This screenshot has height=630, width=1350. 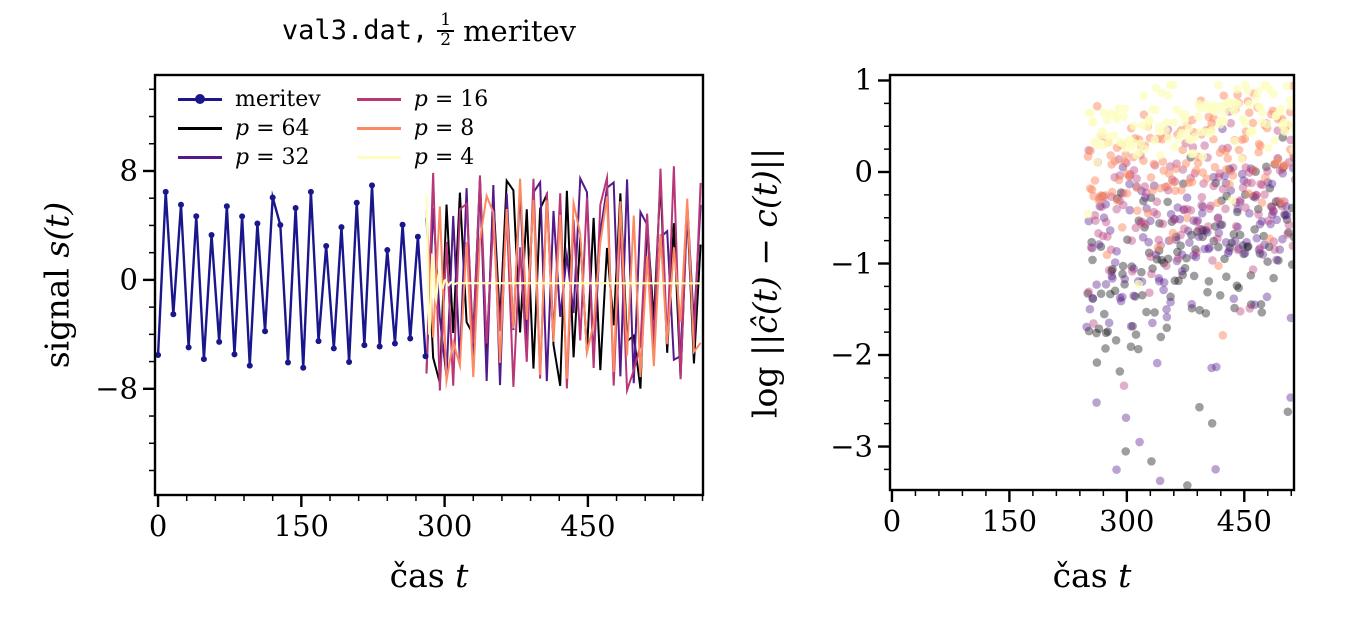 I want to click on label-part: = 4, so click(x=451, y=157).